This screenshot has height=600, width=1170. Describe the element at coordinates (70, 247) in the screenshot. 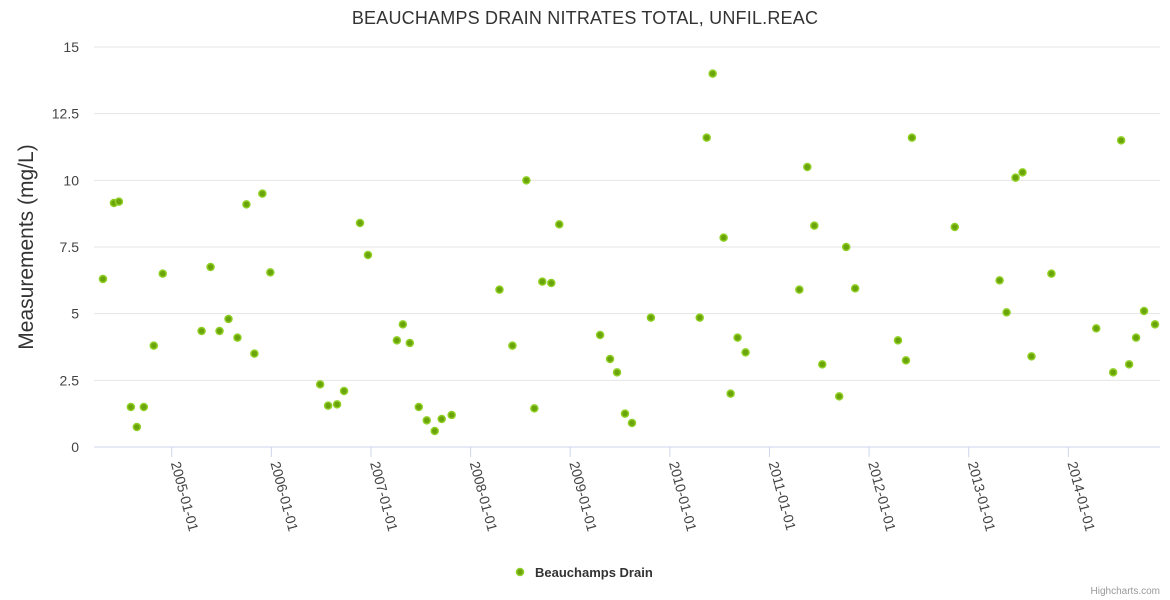

I see `y-tick-label: 7.5` at that location.